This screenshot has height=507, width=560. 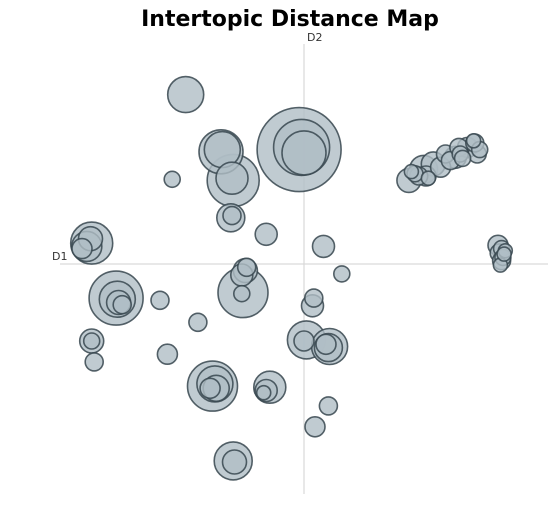 What do you see at coordinates (314, 37) in the screenshot?
I see `y-axis-label: D2` at bounding box center [314, 37].